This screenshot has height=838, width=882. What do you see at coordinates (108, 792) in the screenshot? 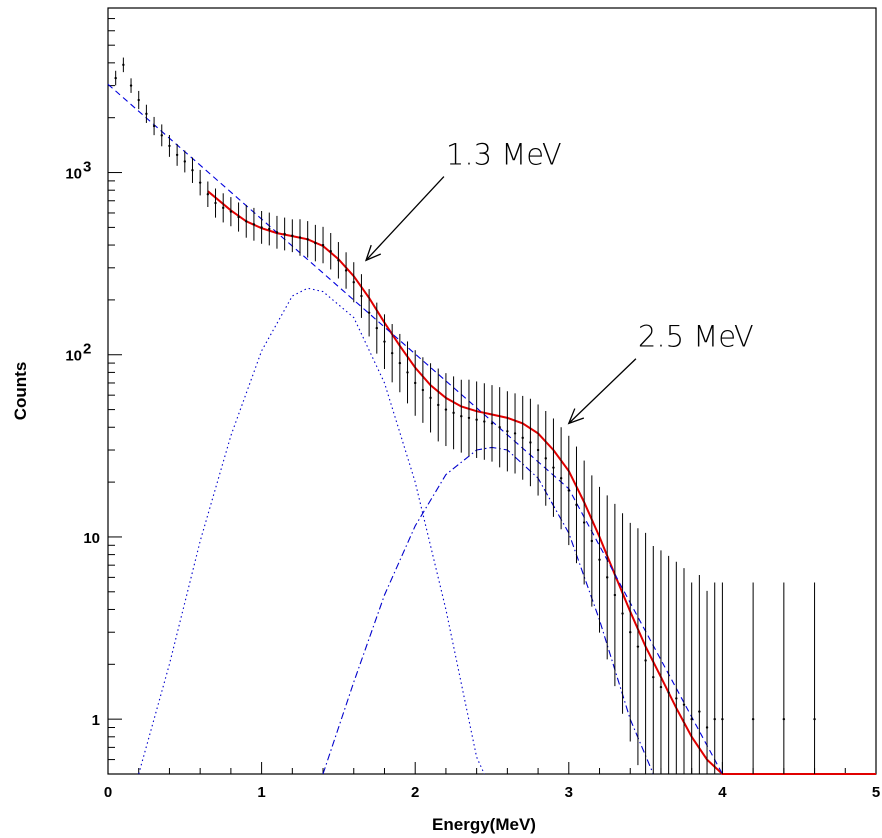
I see `x-tick-label: 0` at bounding box center [108, 792].